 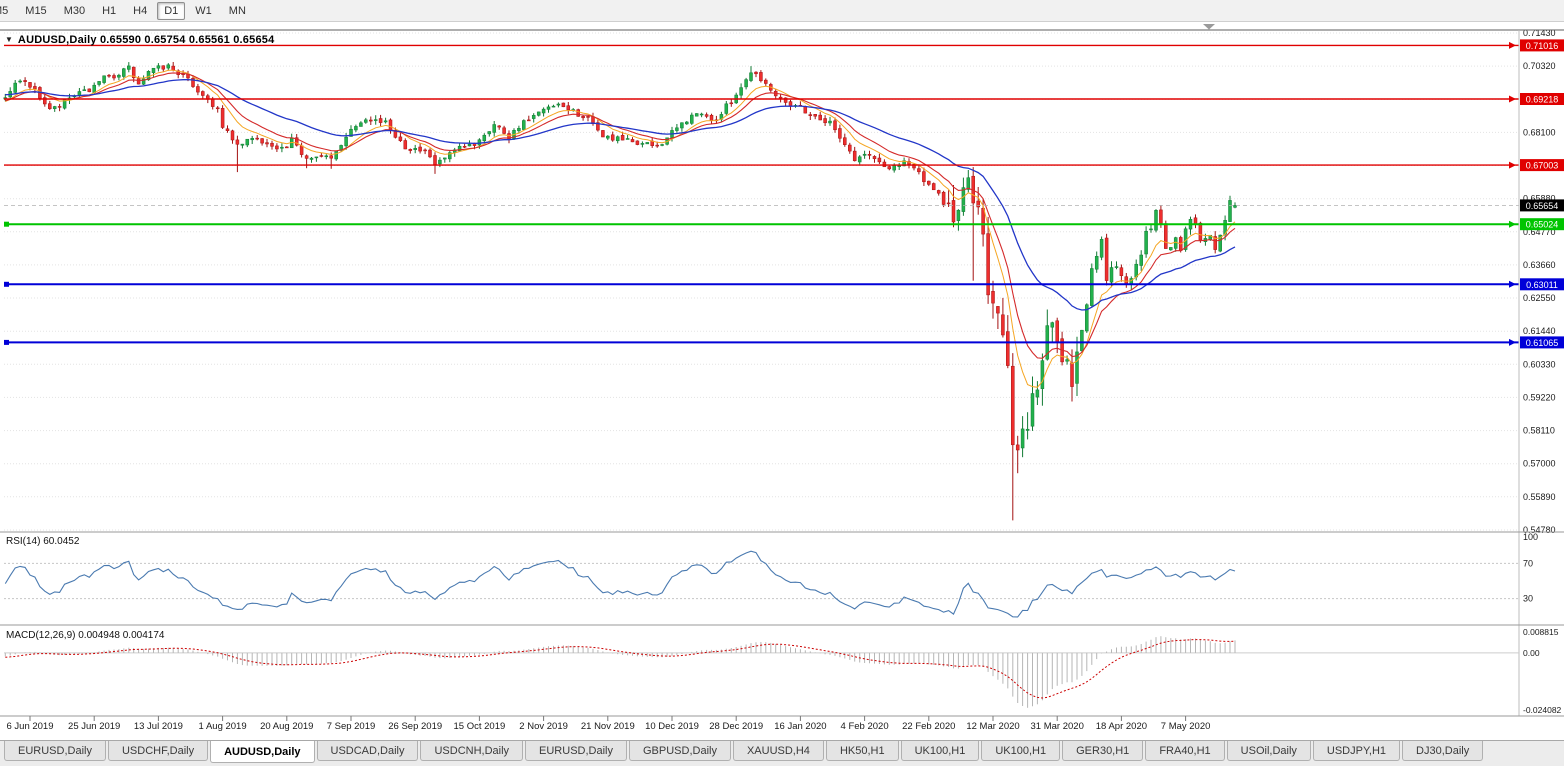 What do you see at coordinates (1185, 751) in the screenshot?
I see `chart-tab-fra40-h1-12: FRA40,H1` at bounding box center [1185, 751].